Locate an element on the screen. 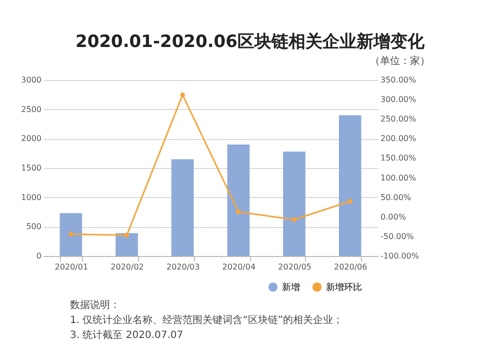 The height and width of the screenshot is (362, 500). y-tick-label: 2000 is located at coordinates (31, 139).